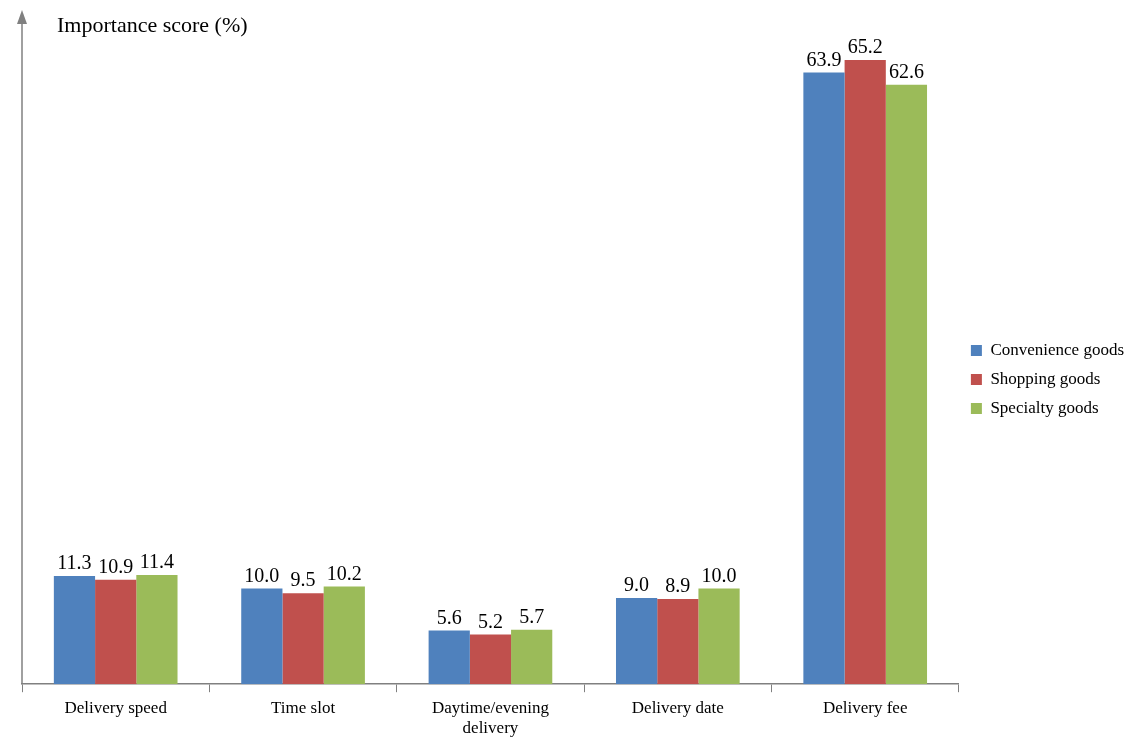  Describe the element at coordinates (74, 562) in the screenshot. I see `data-label: 11.3` at that location.